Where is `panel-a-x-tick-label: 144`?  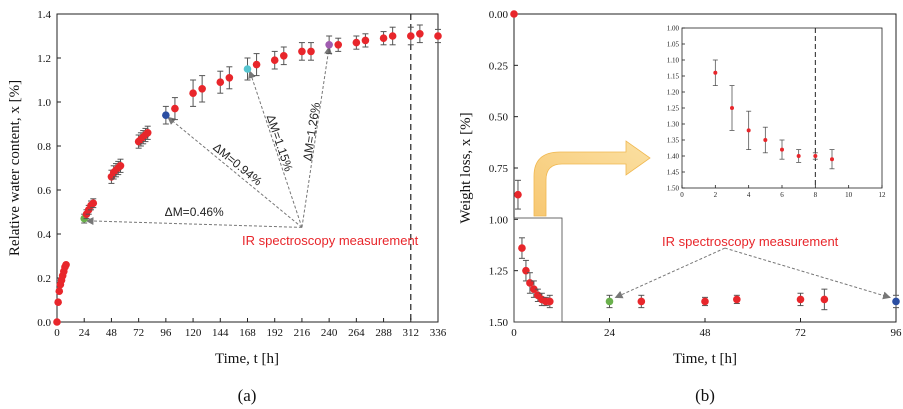
panel-a-x-tick-label: 144 is located at coordinates (220, 333).